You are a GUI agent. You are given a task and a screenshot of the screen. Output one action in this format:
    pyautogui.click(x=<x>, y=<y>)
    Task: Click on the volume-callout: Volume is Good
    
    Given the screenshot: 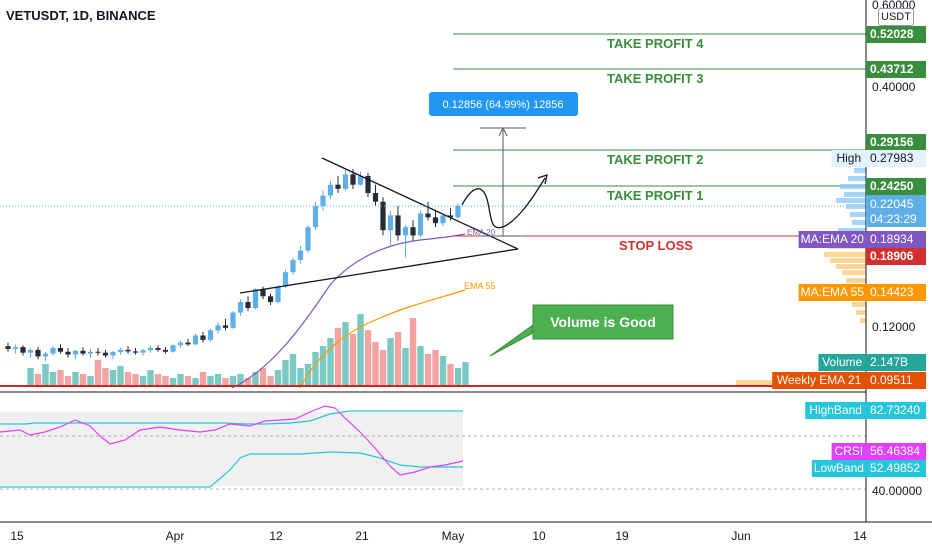 What is the action you would take?
    pyautogui.click(x=581, y=330)
    